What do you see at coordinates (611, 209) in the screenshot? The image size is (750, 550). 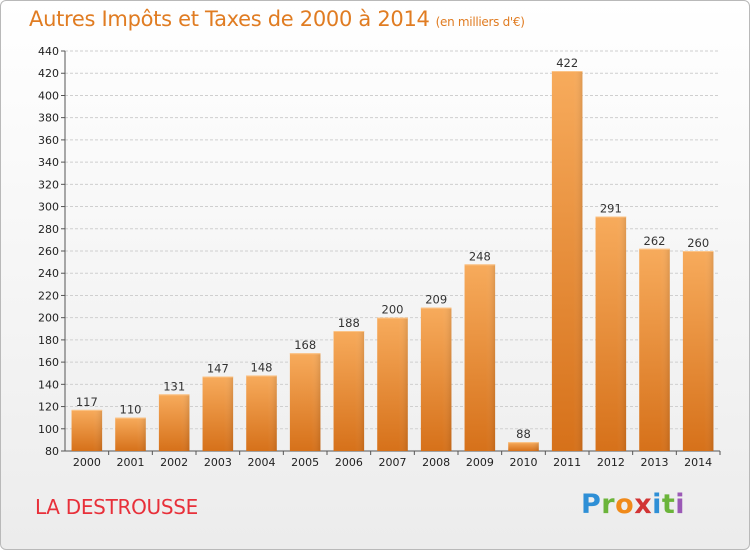 I see `data-label: 291` at bounding box center [611, 209].